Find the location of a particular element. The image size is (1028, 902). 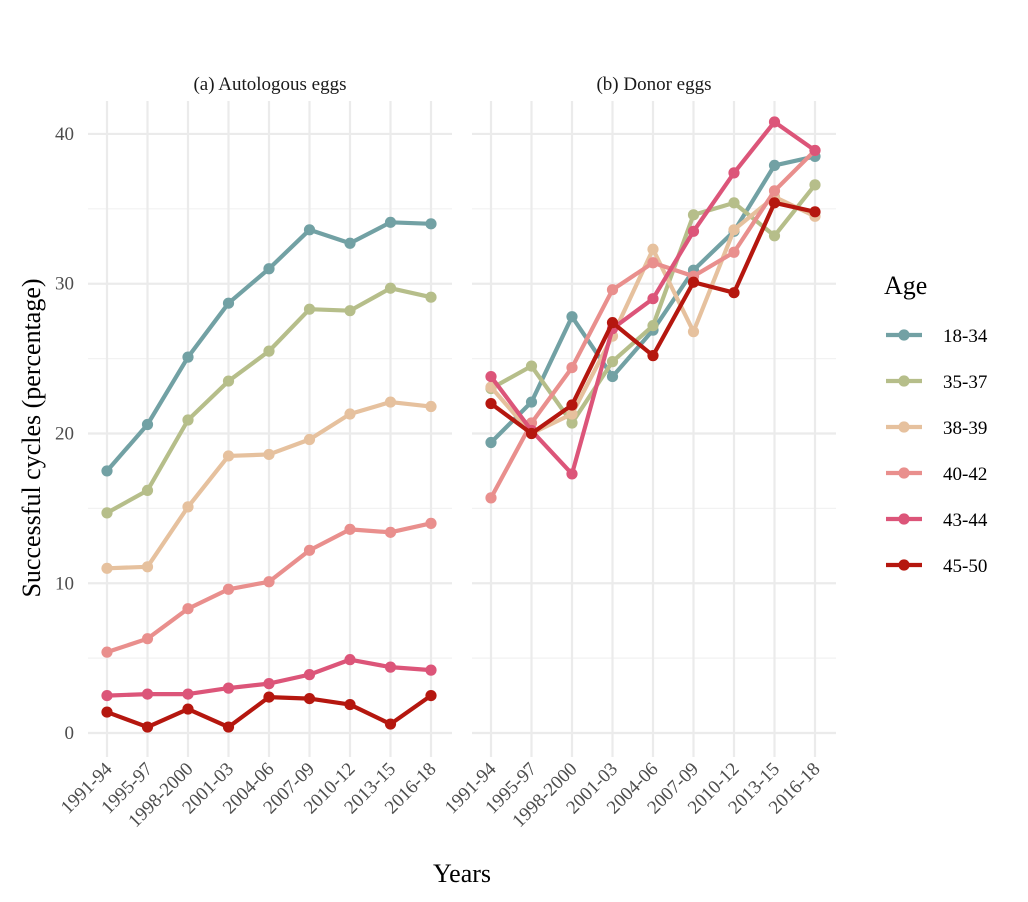

y-tick-label: 10 is located at coordinates (64, 583).